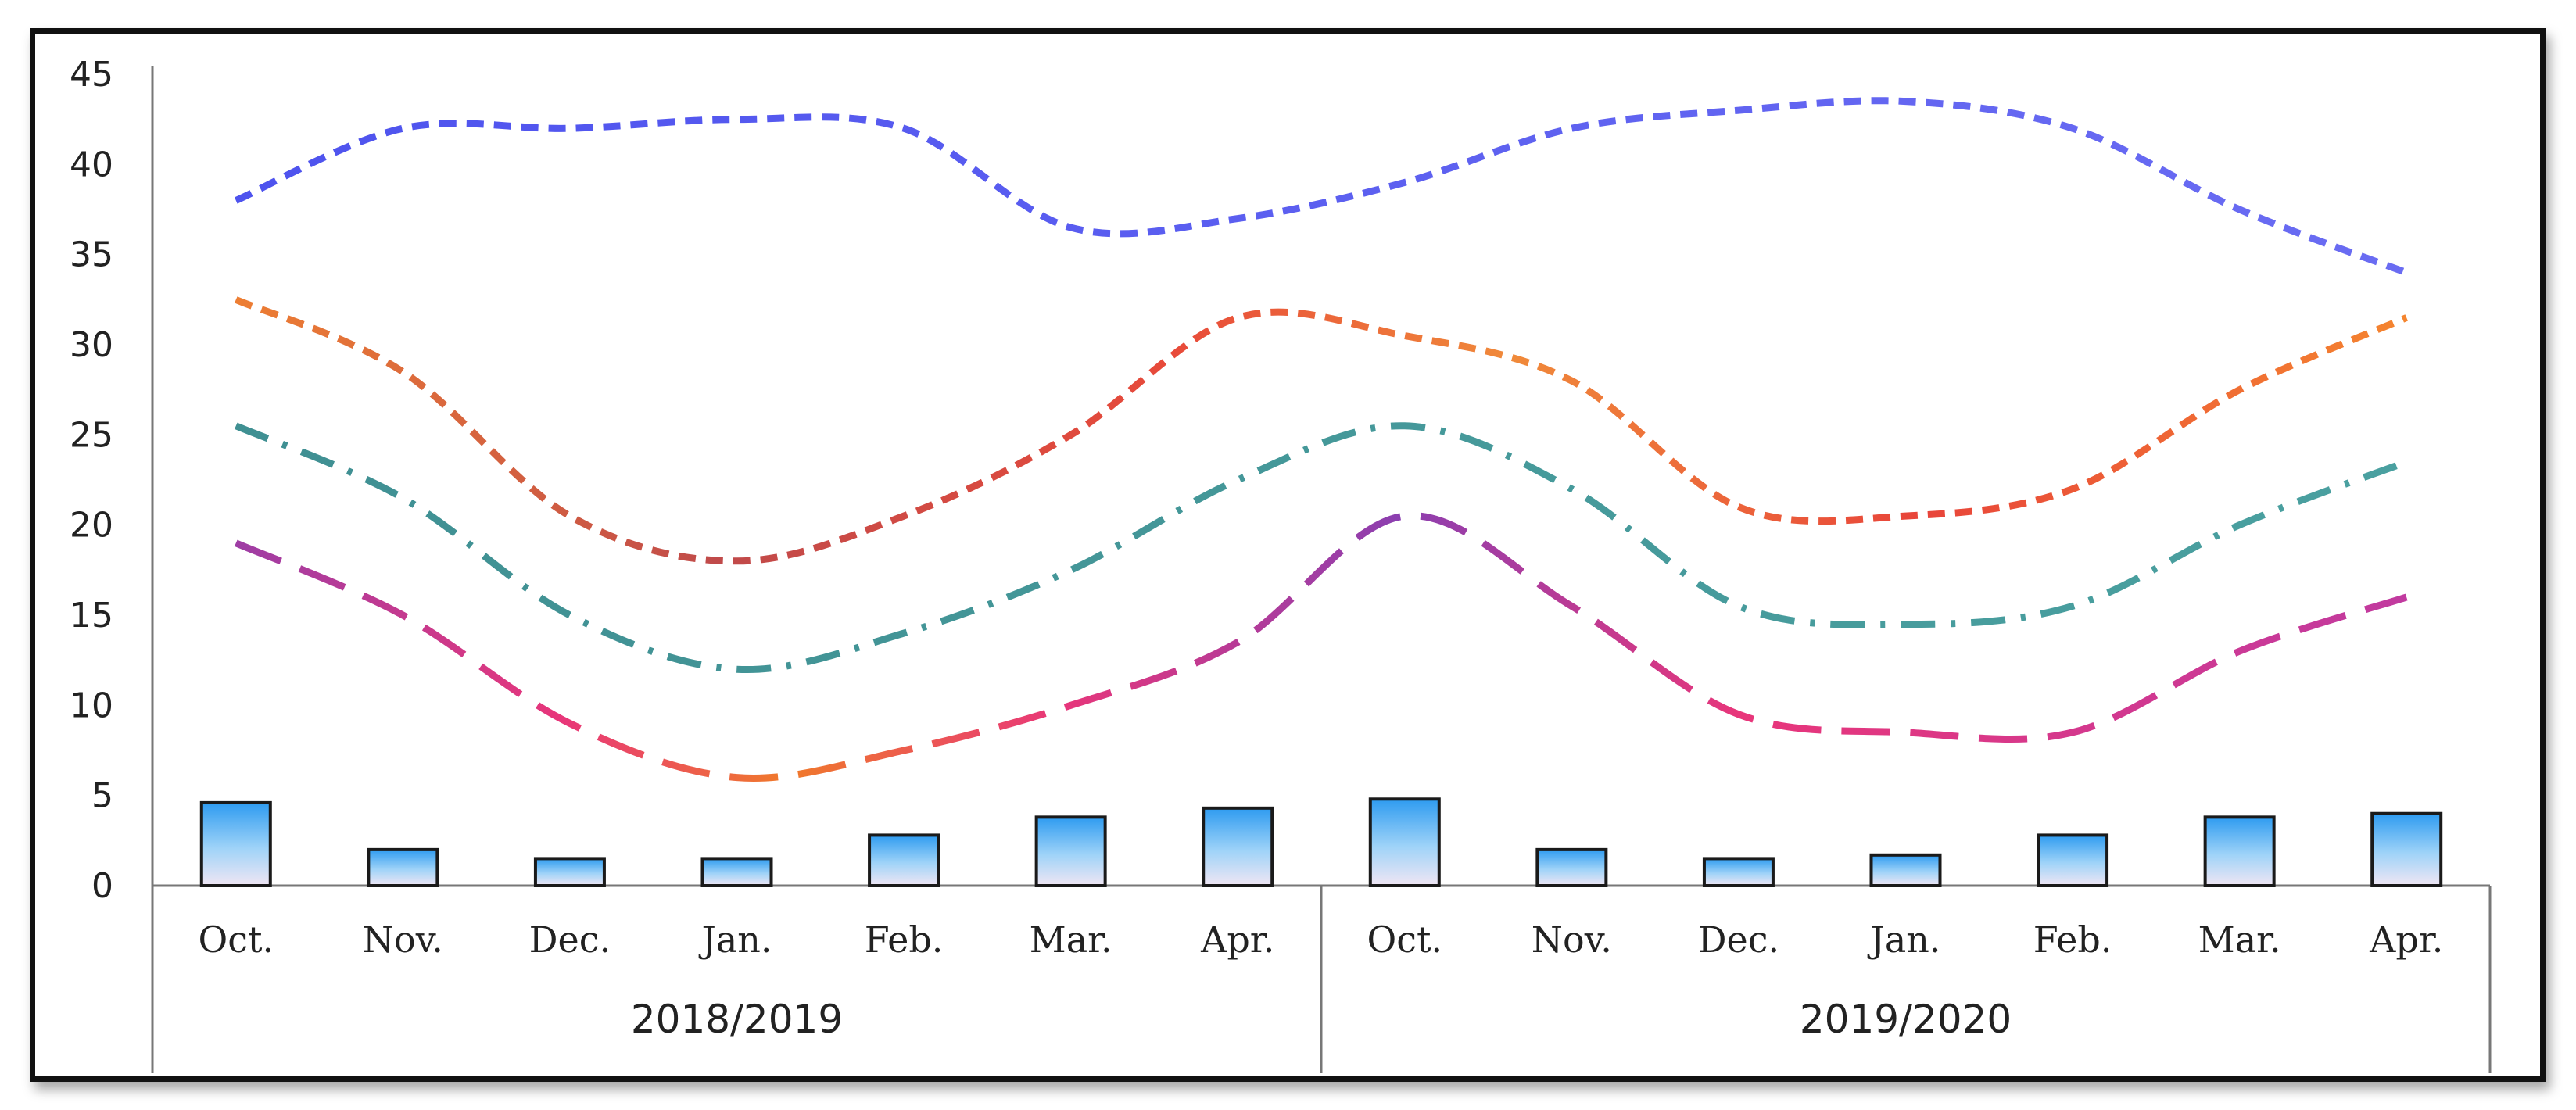  What do you see at coordinates (102, 886) in the screenshot?
I see `y-tick-label: 0` at bounding box center [102, 886].